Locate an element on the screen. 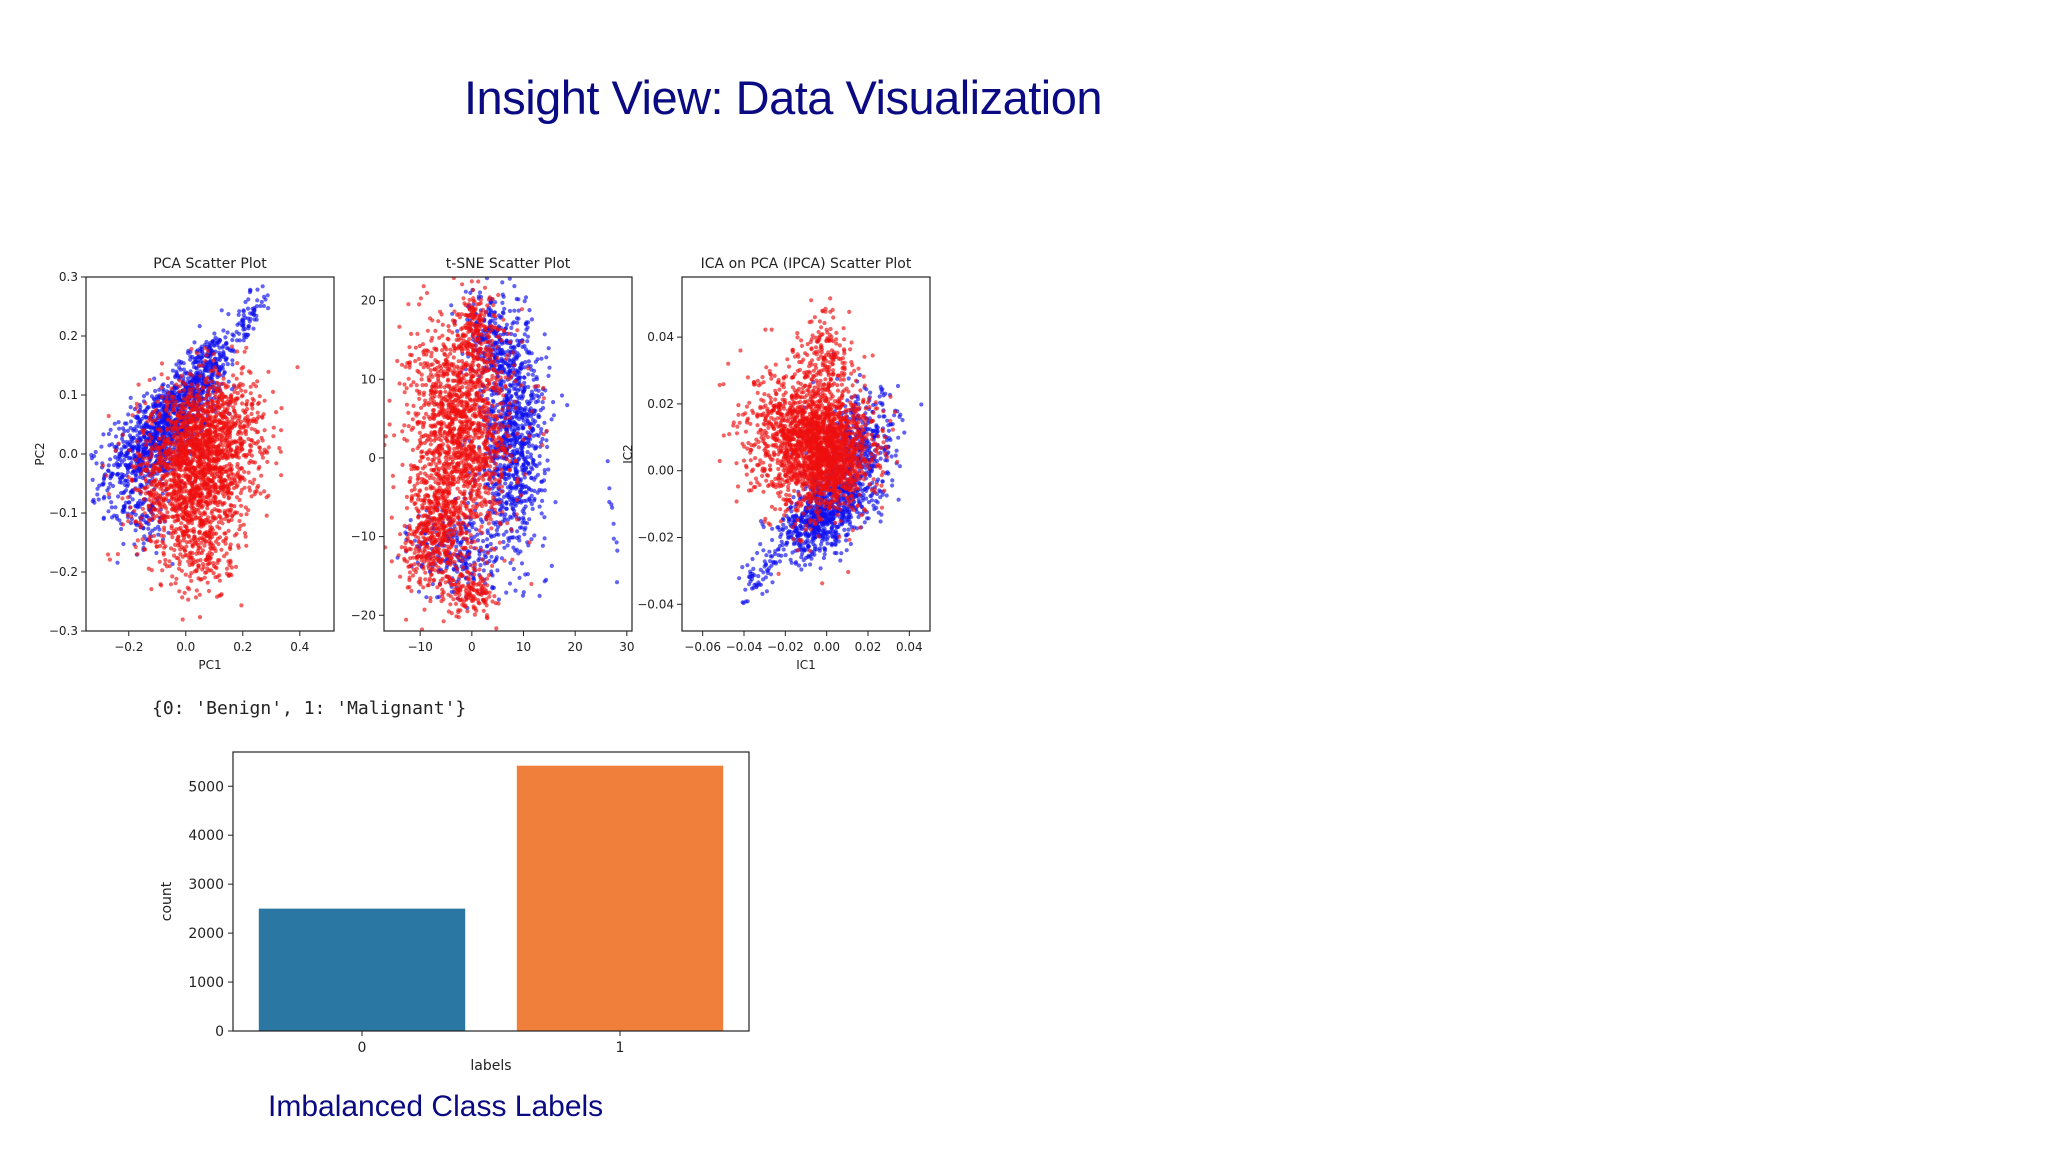 The width and height of the screenshot is (2048, 1152). scatter-points is located at coordinates (194, 453).